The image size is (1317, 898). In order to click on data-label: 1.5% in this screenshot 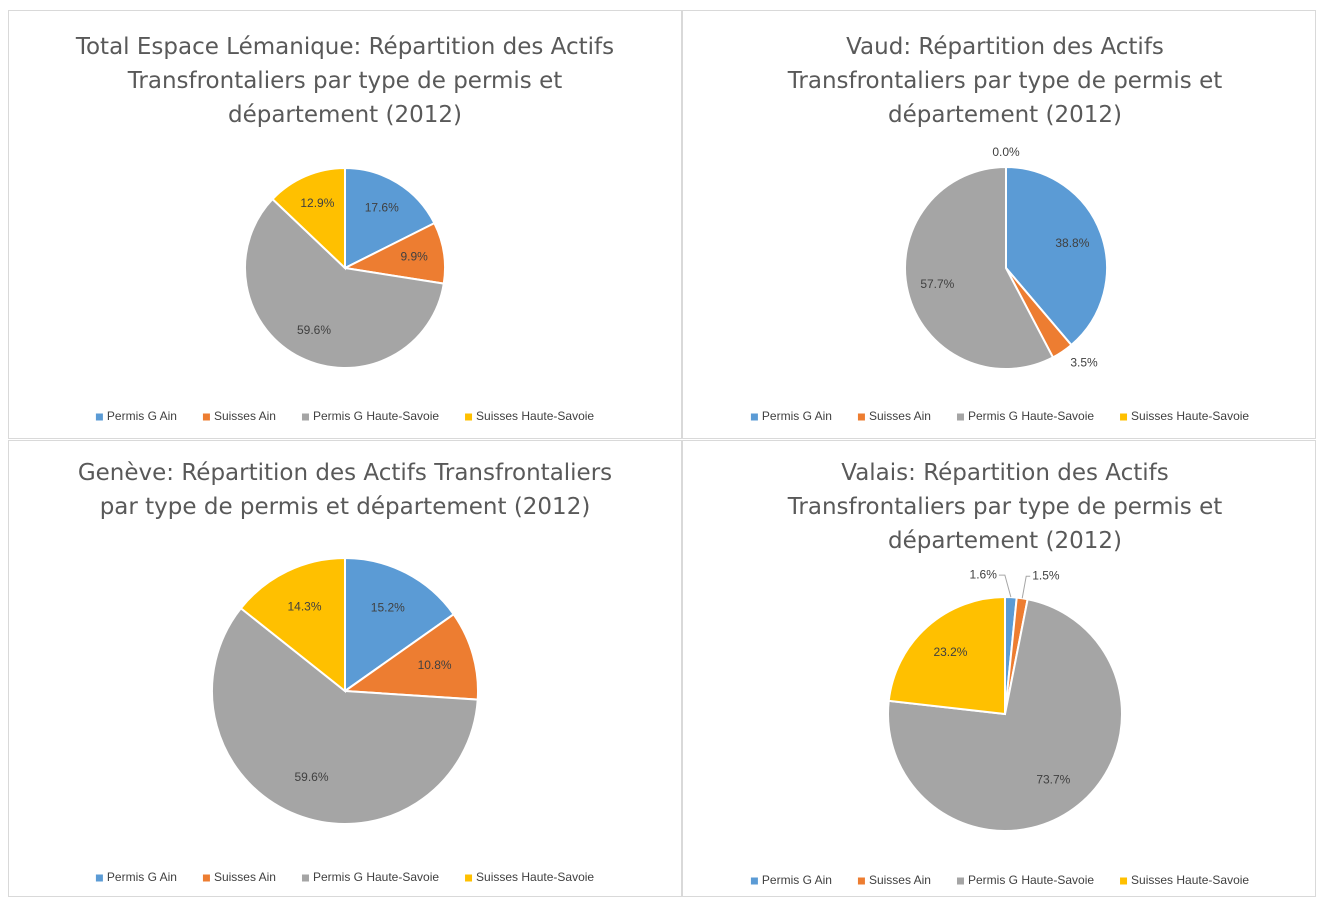, I will do `click(1046, 575)`.